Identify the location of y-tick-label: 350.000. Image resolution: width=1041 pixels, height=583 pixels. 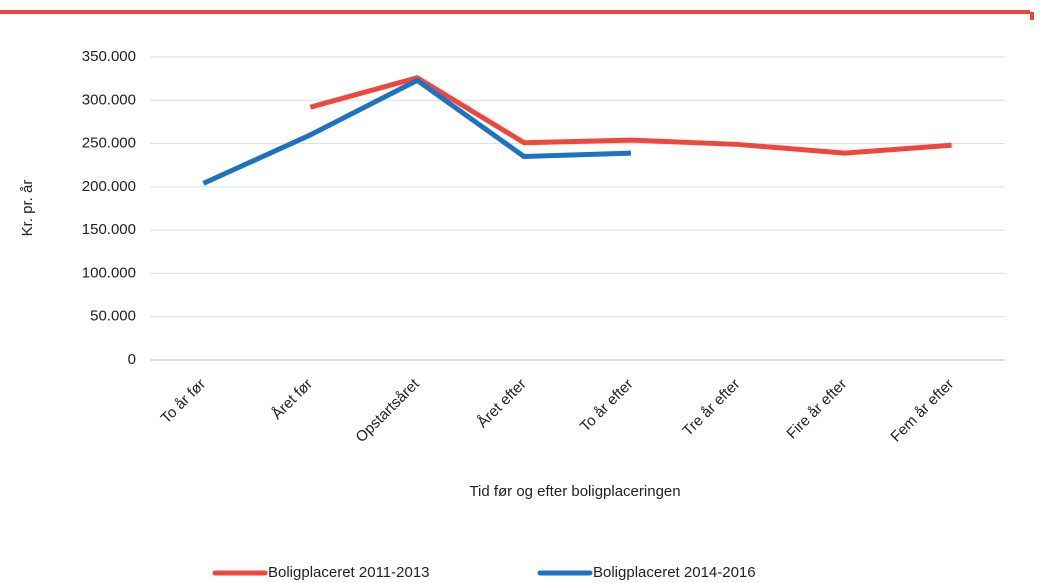
(109, 56).